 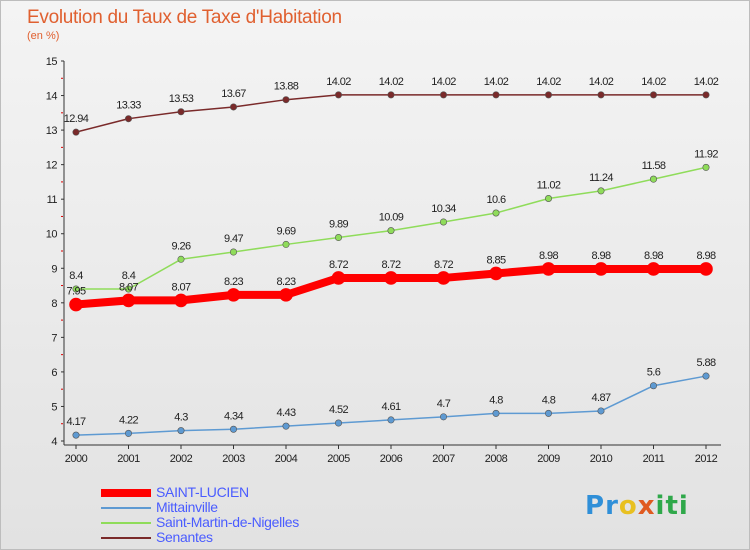 I want to click on x-tick-label: 2011, so click(x=654, y=459).